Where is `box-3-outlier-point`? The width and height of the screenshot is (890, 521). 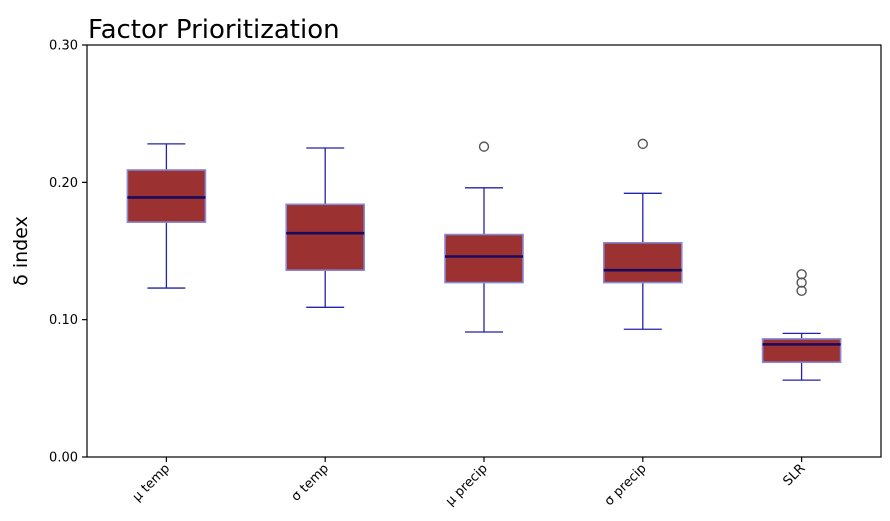 box-3-outlier-point is located at coordinates (642, 144).